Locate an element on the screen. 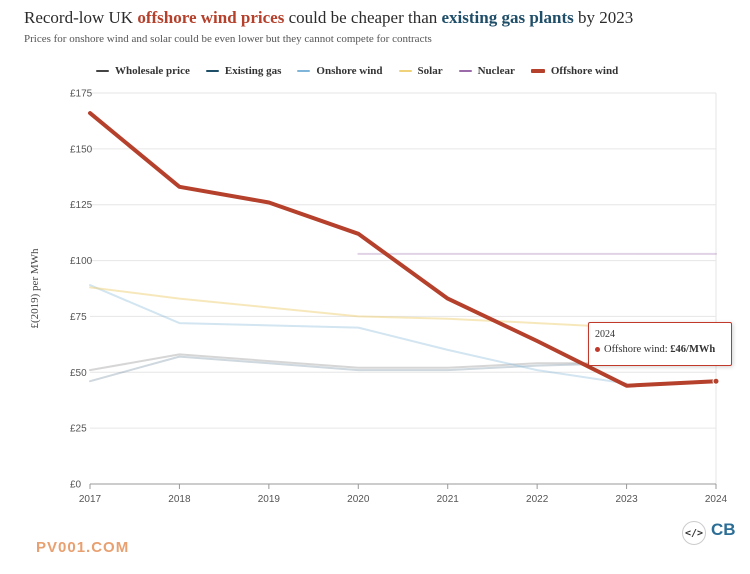 The image size is (750, 574). x-tick-label: 2019 is located at coordinates (269, 499).